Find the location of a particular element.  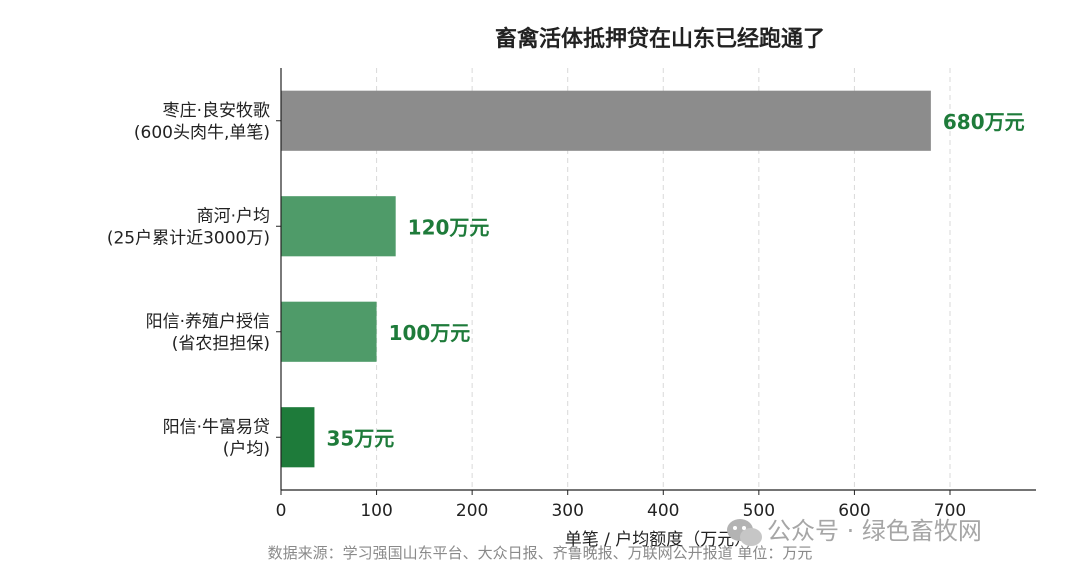

category-label: 阳信·养殖户授信(省农担担保) is located at coordinates (208, 333).